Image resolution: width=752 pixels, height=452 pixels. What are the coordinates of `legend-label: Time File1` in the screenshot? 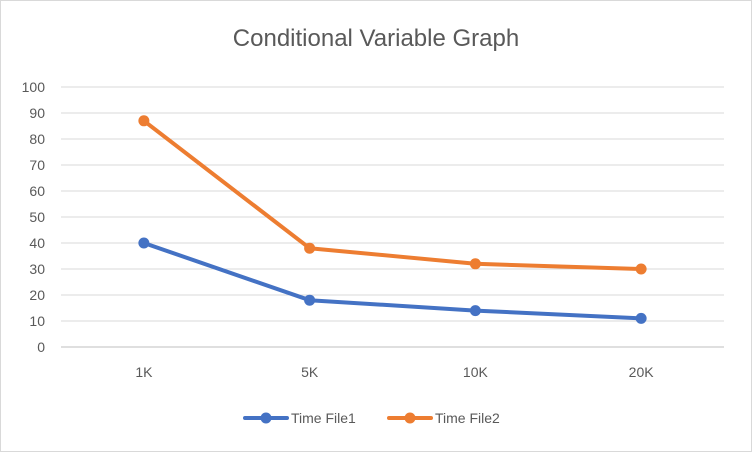 It's located at (323, 418).